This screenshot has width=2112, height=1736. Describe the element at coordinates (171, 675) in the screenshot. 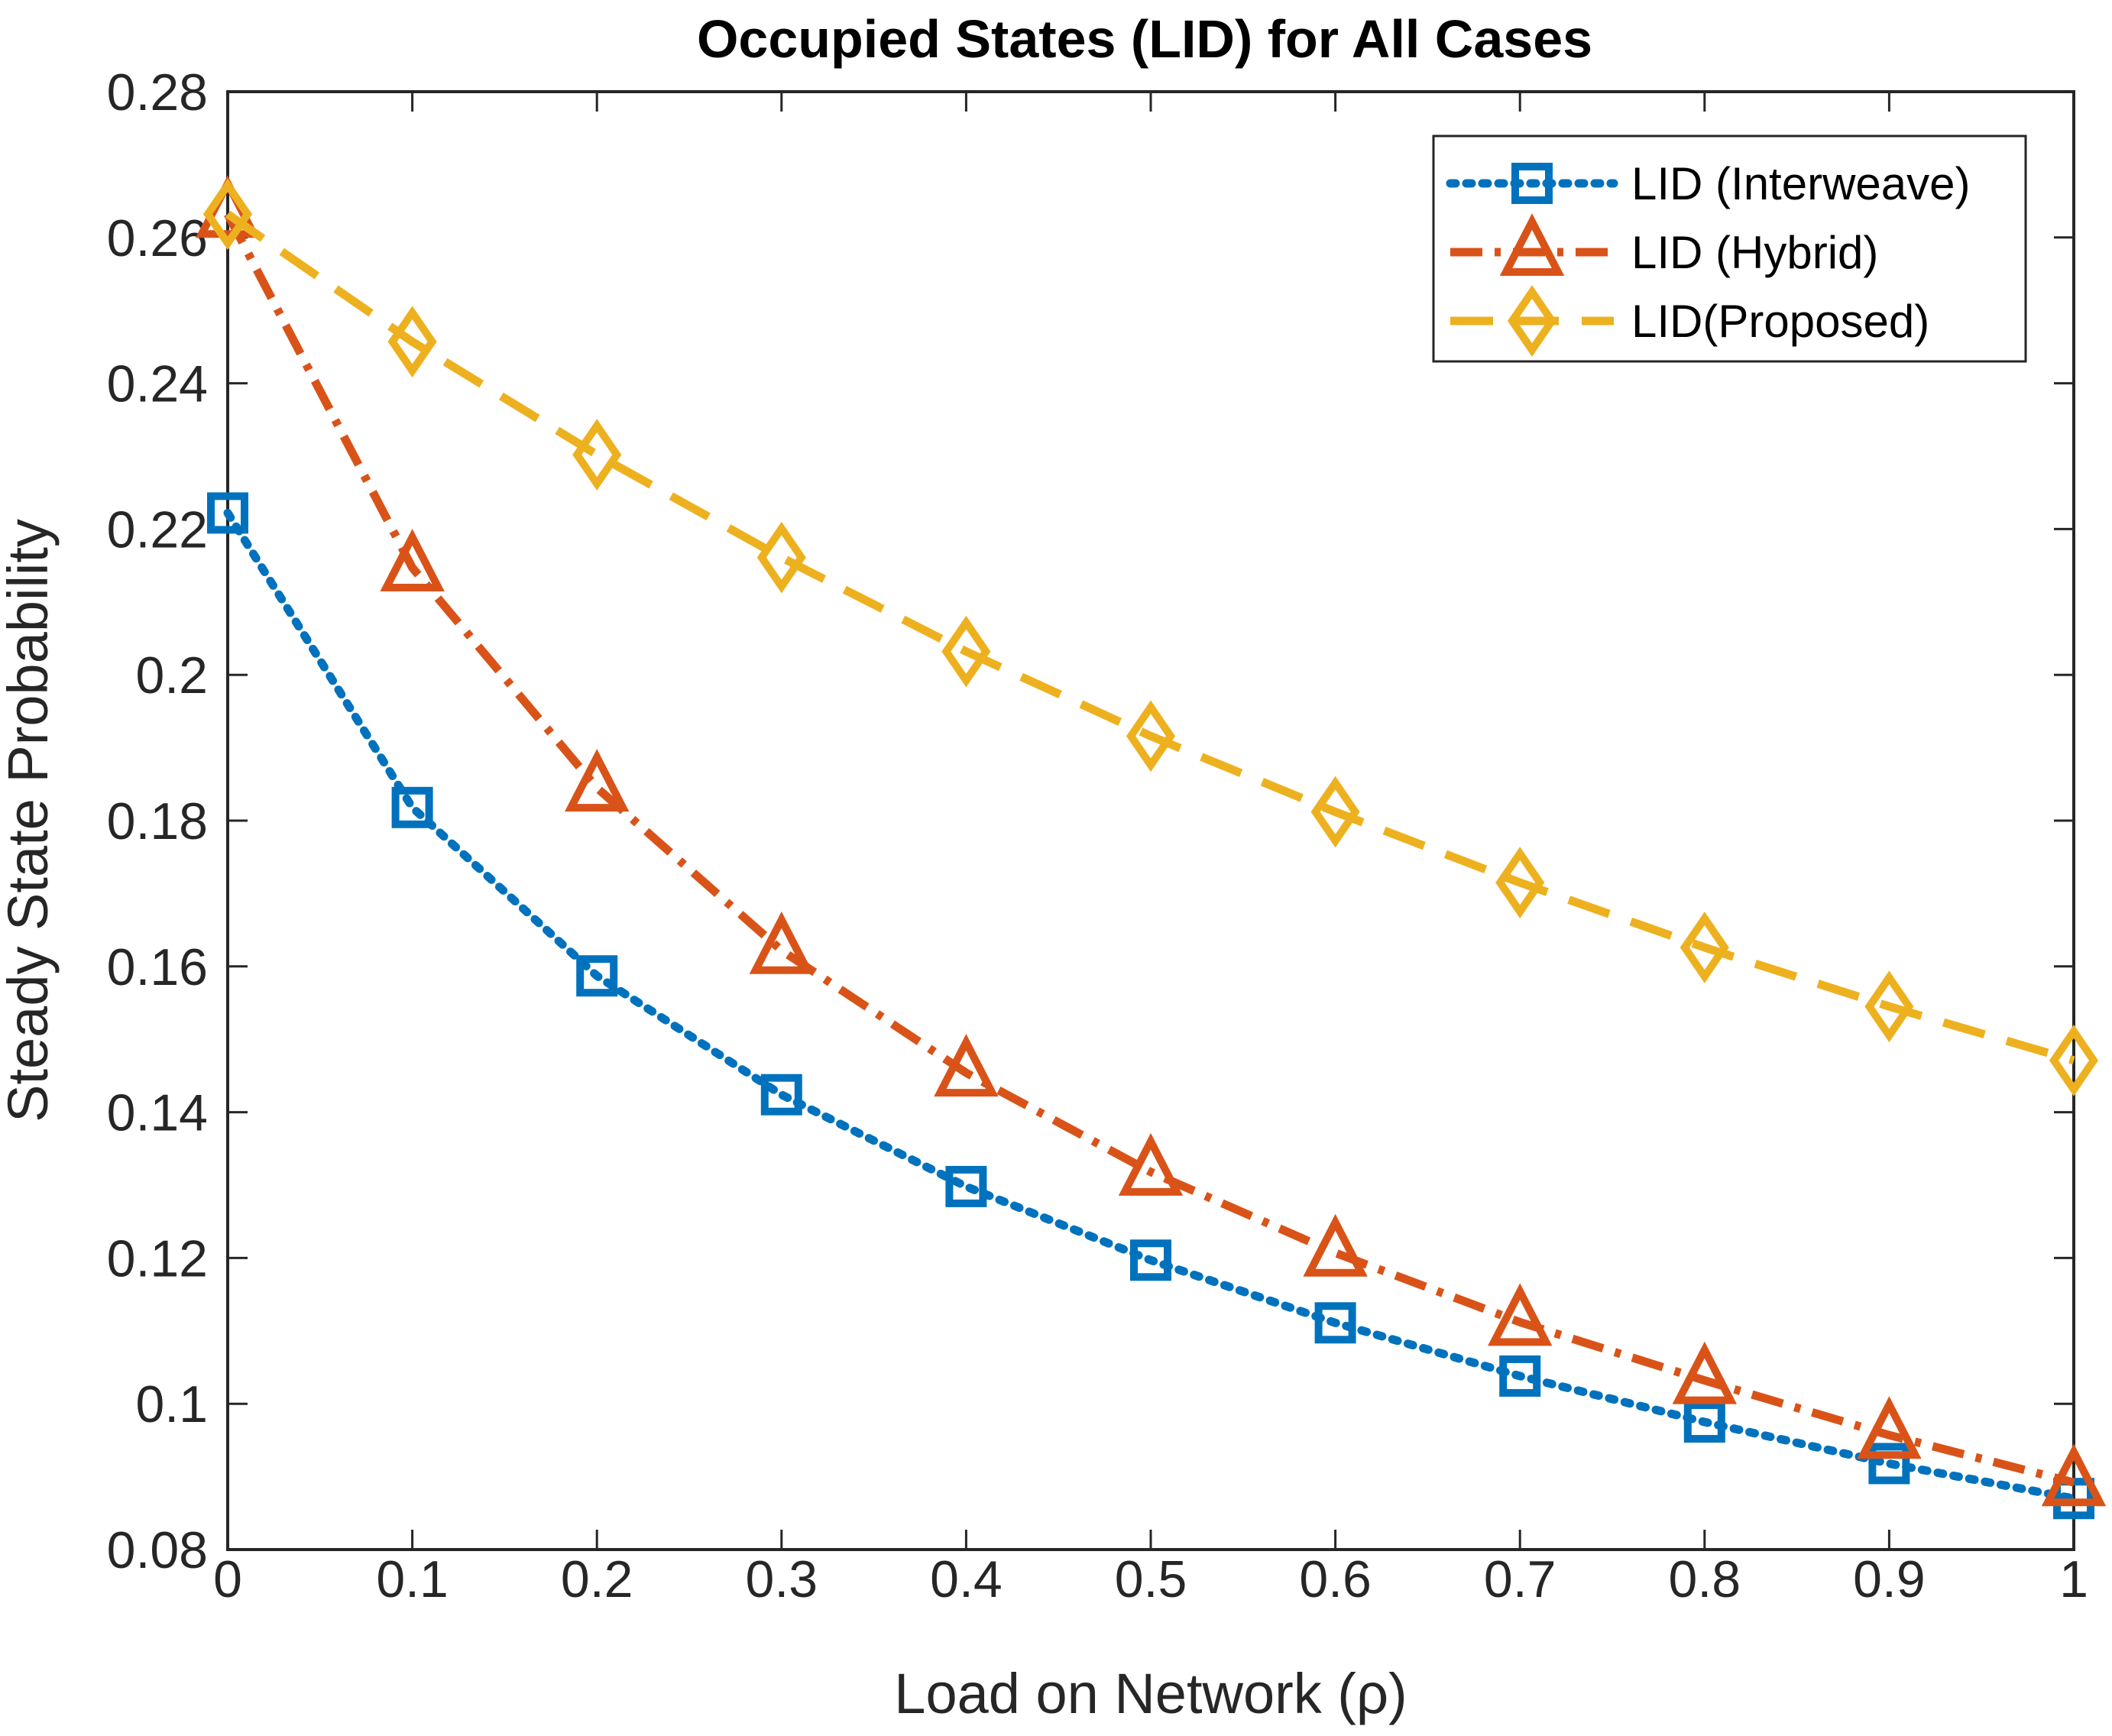

I see `y-tick-label: 0.2` at that location.